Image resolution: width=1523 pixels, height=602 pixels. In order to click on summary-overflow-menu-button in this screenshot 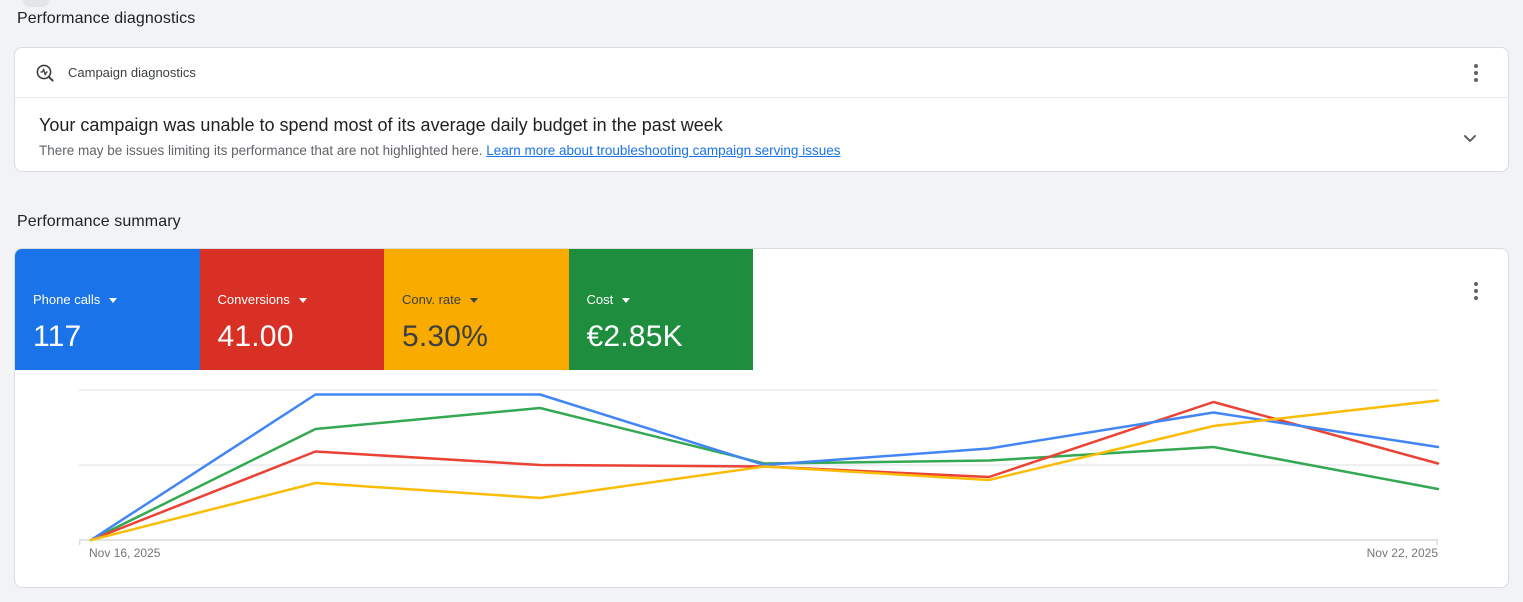, I will do `click(1476, 291)`.